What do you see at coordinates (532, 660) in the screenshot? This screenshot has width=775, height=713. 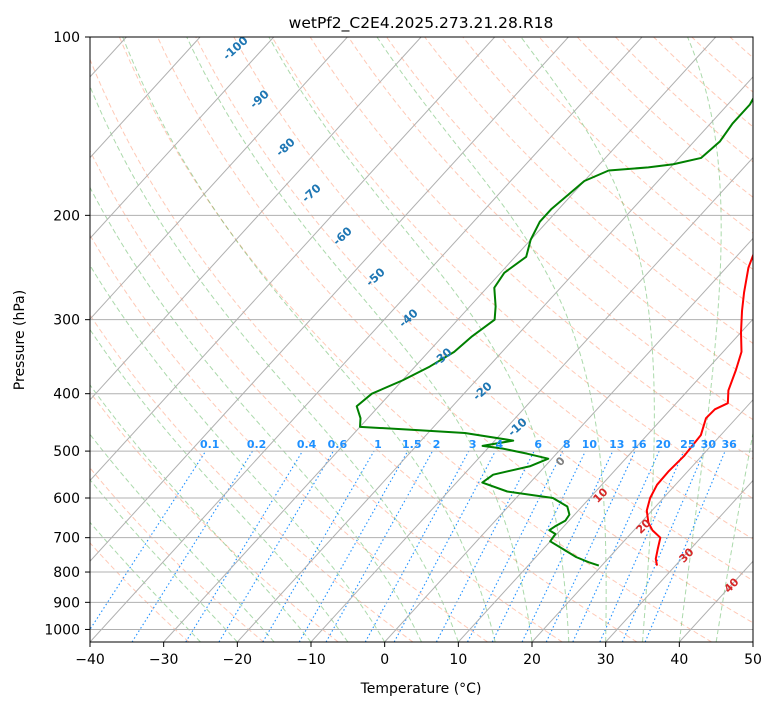 I see `x-tick-label: 20` at bounding box center [532, 660].